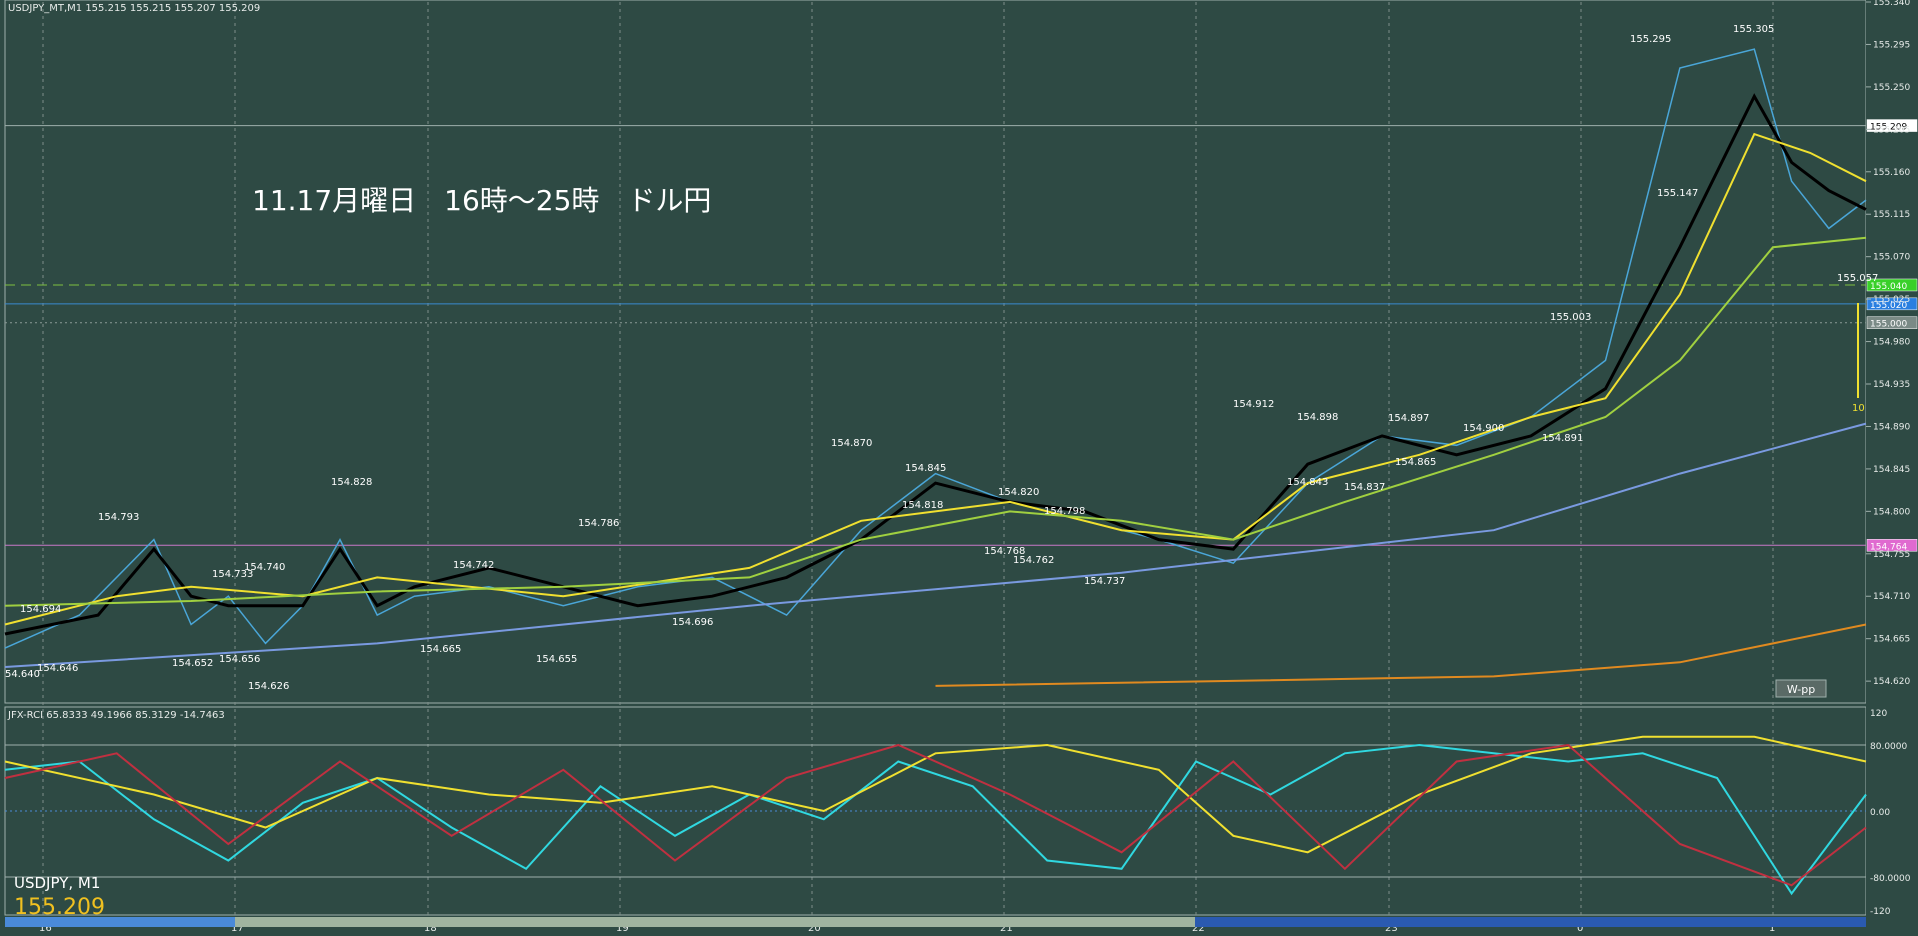 This screenshot has width=1918, height=936. I want to click on rci-rci-red, so click(935, 815).